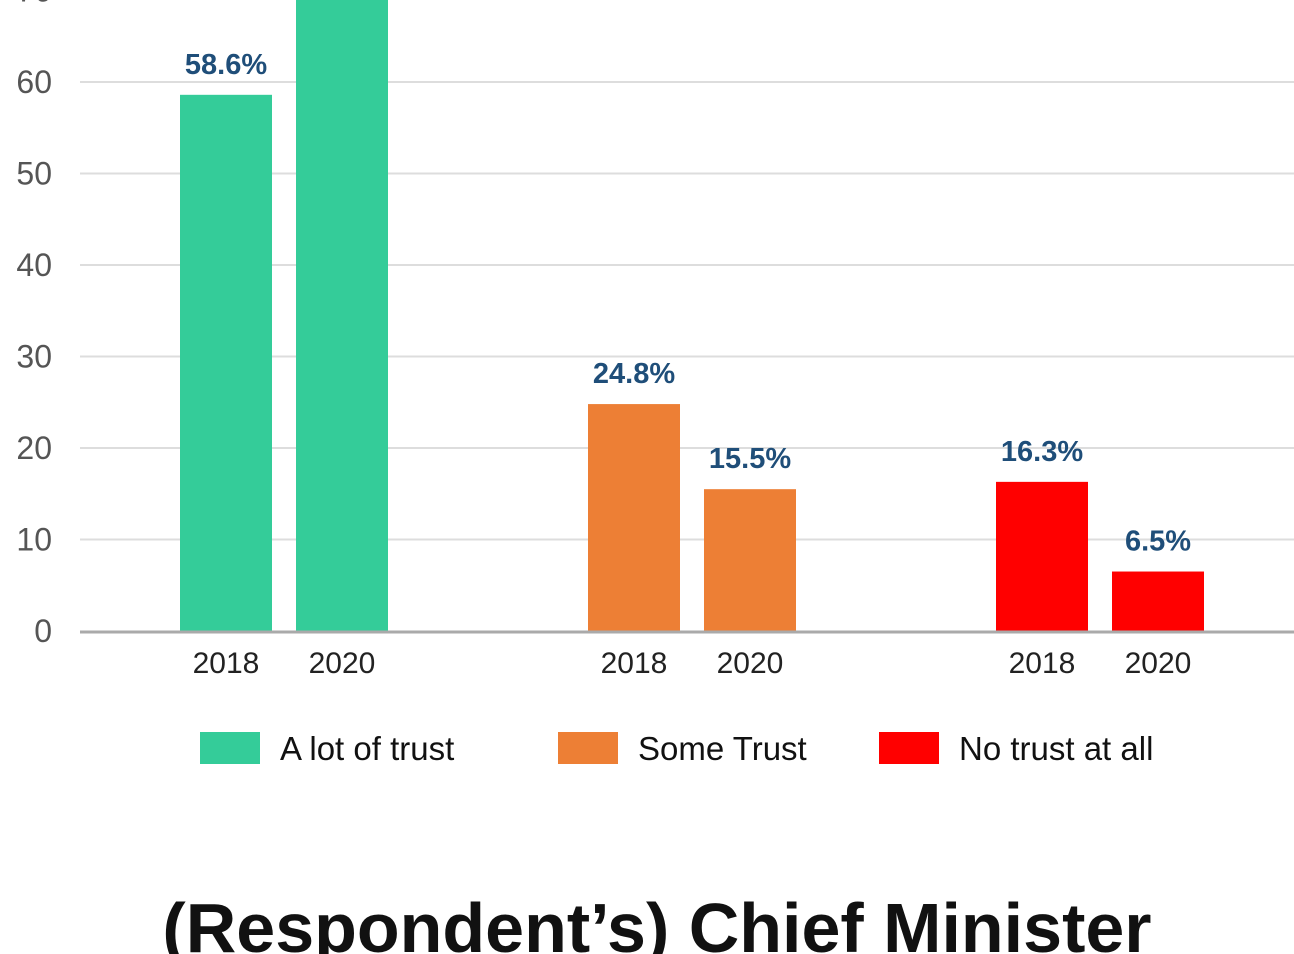 The height and width of the screenshot is (954, 1294). Describe the element at coordinates (1158, 601) in the screenshot. I see `bar-2-2020` at that location.